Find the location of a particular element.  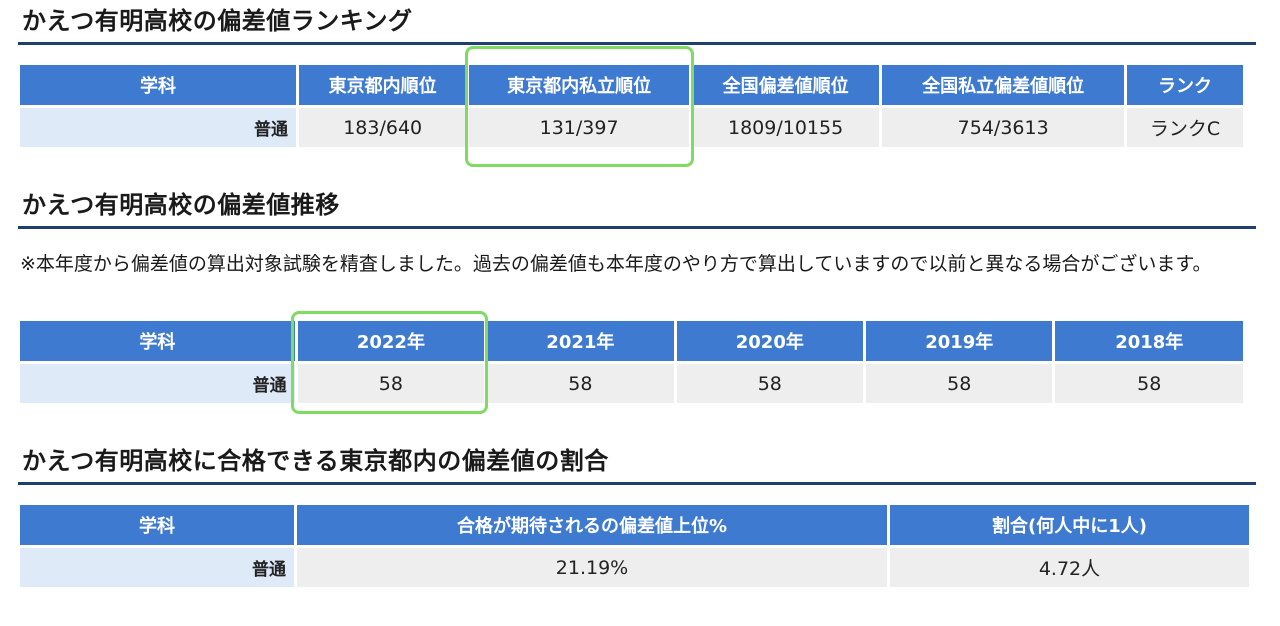

ranking-cell-rank: ランクC is located at coordinates (1185, 127).